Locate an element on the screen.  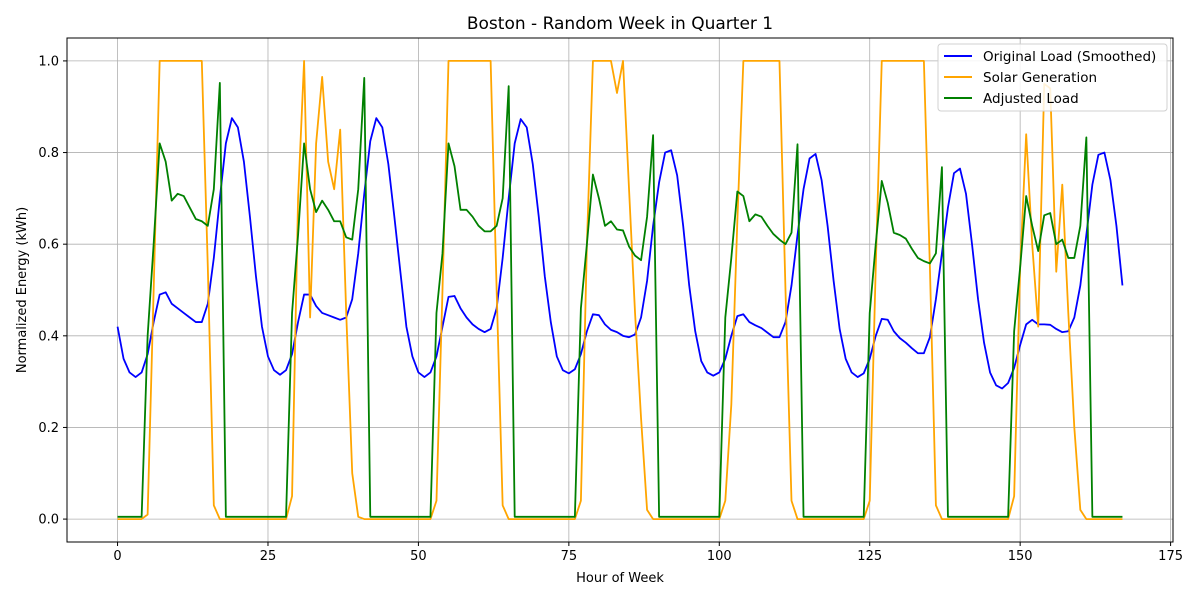
y-tick-label: 1.0 is located at coordinates (48, 61).